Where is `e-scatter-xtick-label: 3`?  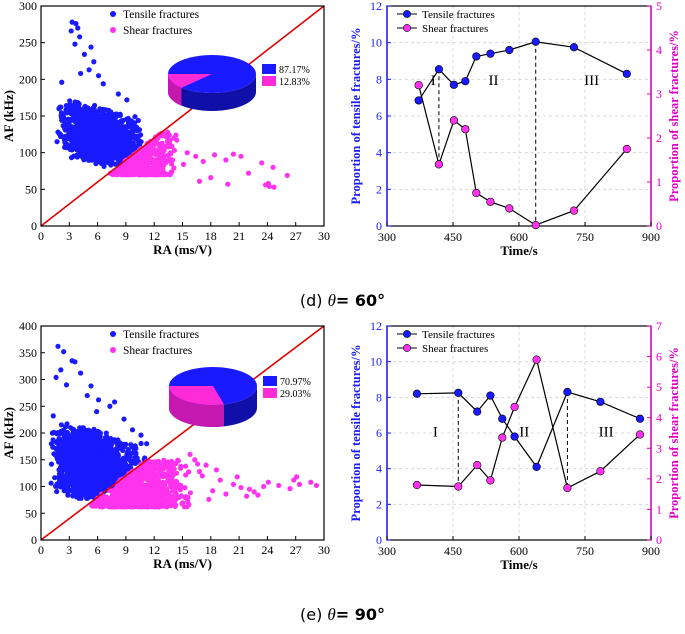 e-scatter-xtick-label: 3 is located at coordinates (69, 550).